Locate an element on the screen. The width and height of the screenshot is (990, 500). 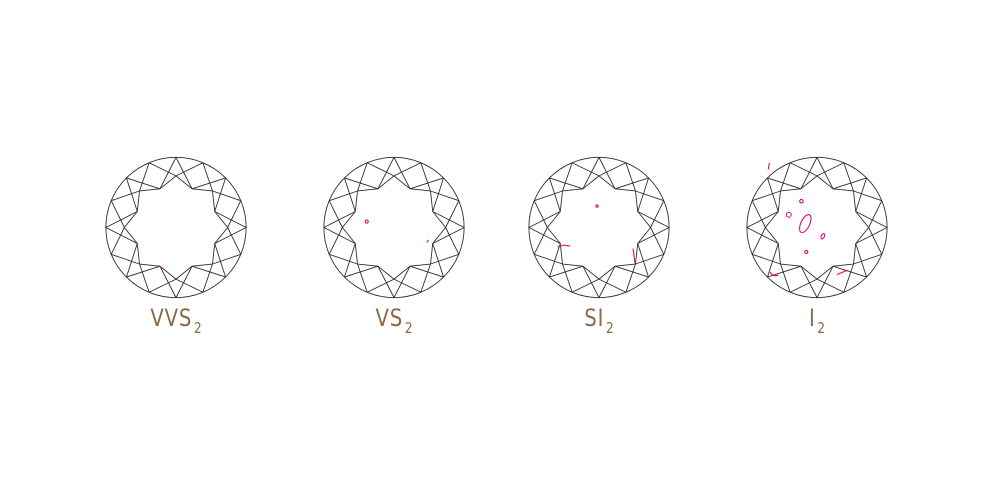
grade-label-main: SI is located at coordinates (594, 318).